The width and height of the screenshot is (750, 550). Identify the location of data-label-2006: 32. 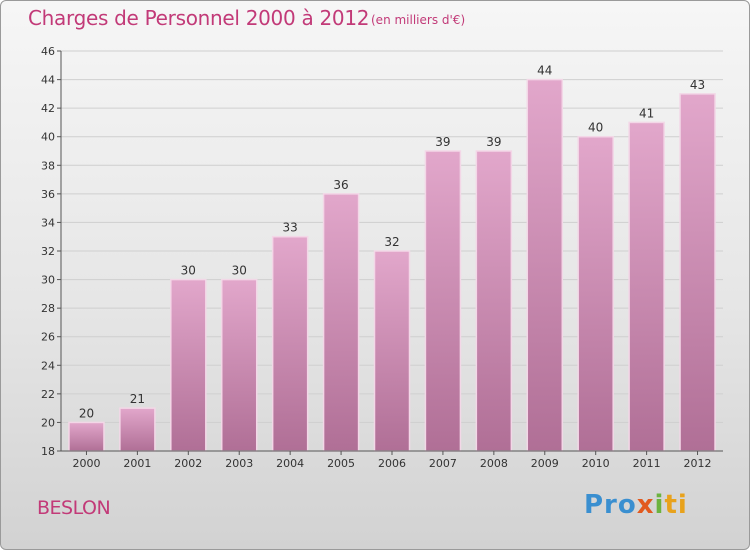
(391, 242).